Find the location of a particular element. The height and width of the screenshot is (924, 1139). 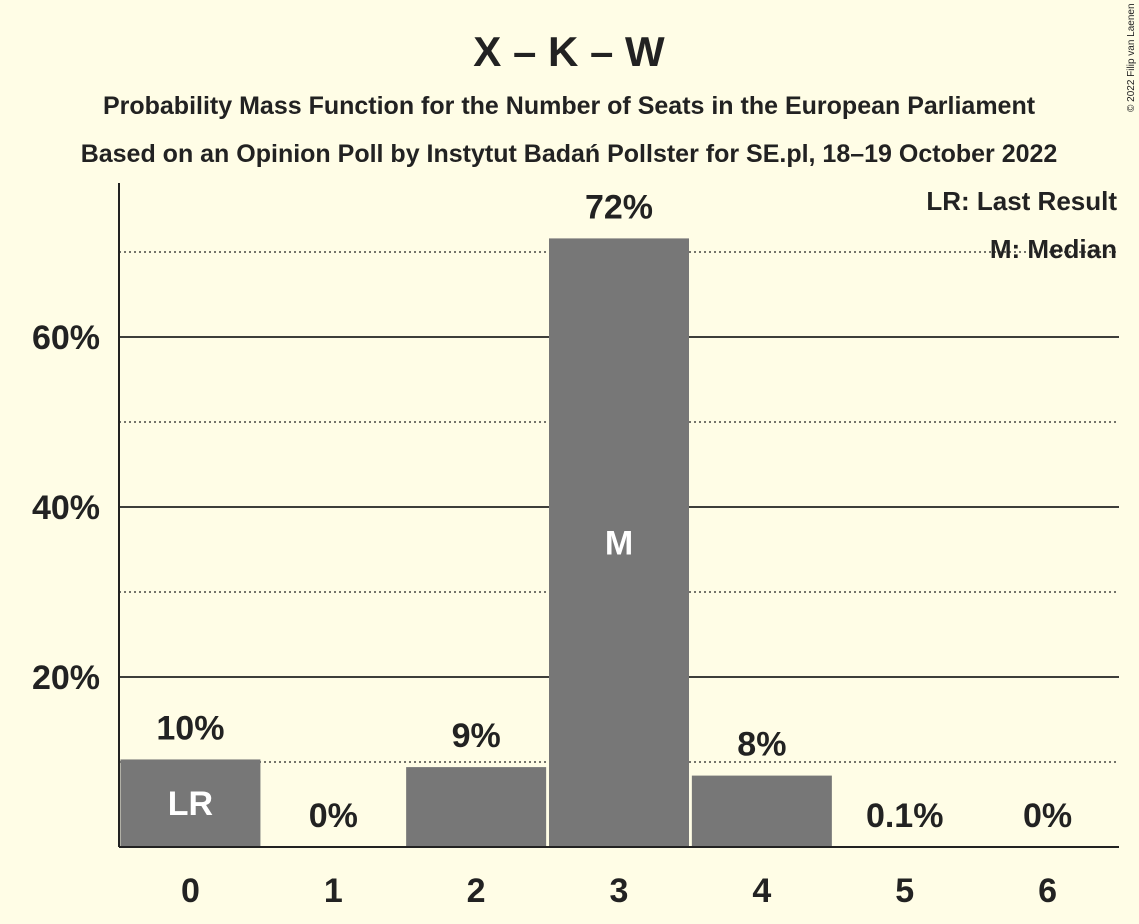

data-label-1: 0% is located at coordinates (333, 816).